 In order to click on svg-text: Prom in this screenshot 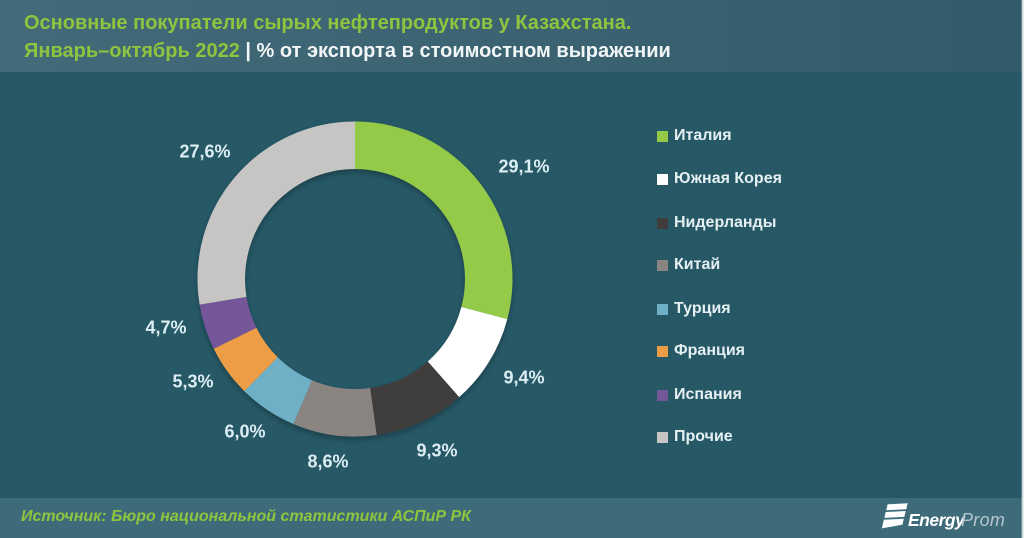, I will do `click(983, 520)`.